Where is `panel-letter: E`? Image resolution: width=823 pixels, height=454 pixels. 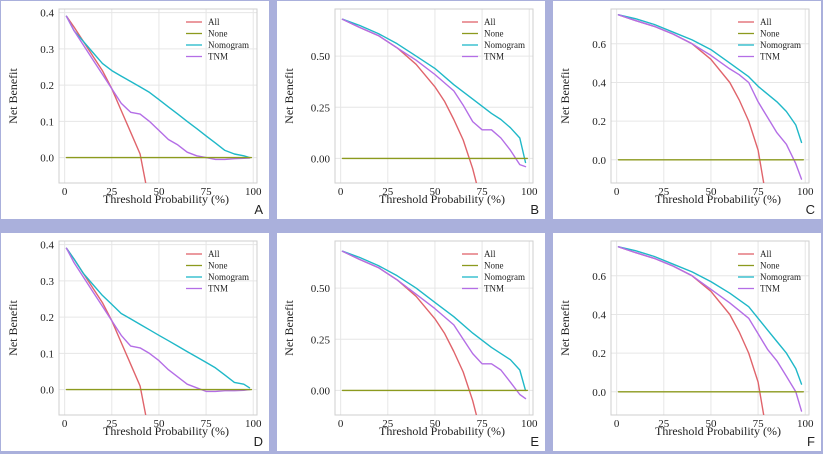 panel-letter: E is located at coordinates (534, 441).